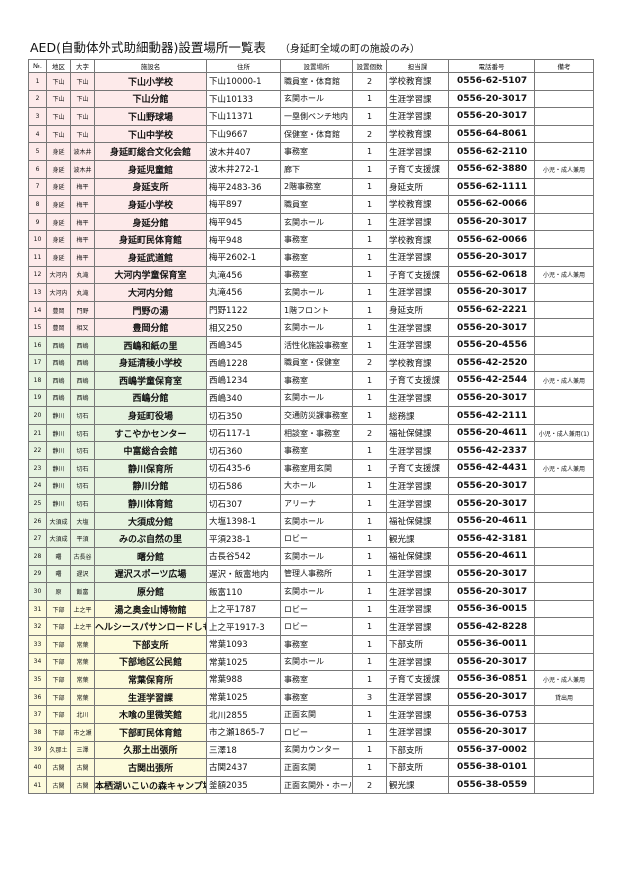  What do you see at coordinates (243, 380) in the screenshot?
I see `cell-address: 西嶋1234` at bounding box center [243, 380].